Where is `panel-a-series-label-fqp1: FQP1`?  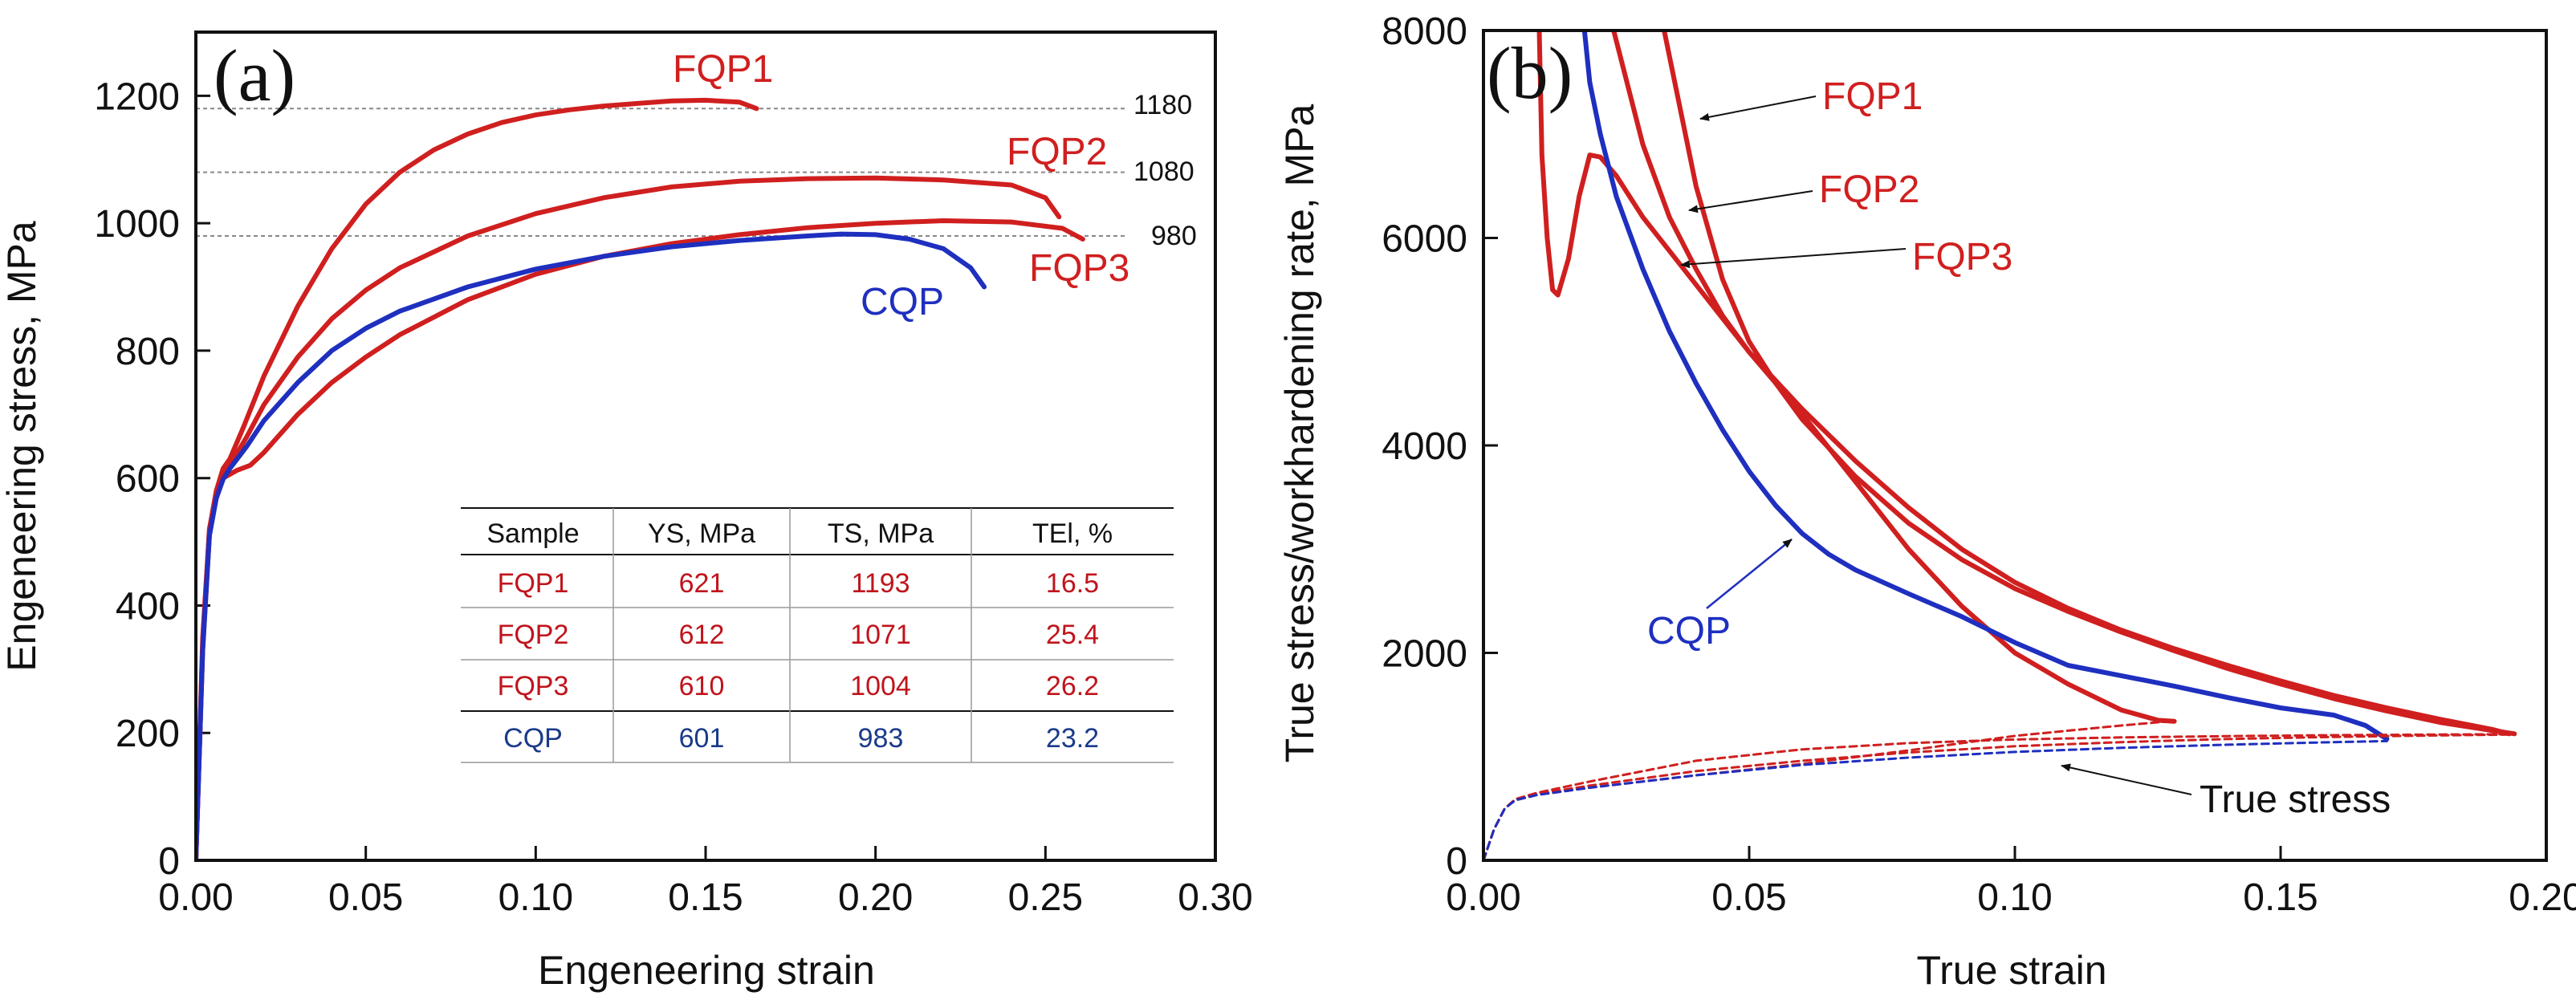
panel-a-series-label-fqp1: FQP1 is located at coordinates (723, 69).